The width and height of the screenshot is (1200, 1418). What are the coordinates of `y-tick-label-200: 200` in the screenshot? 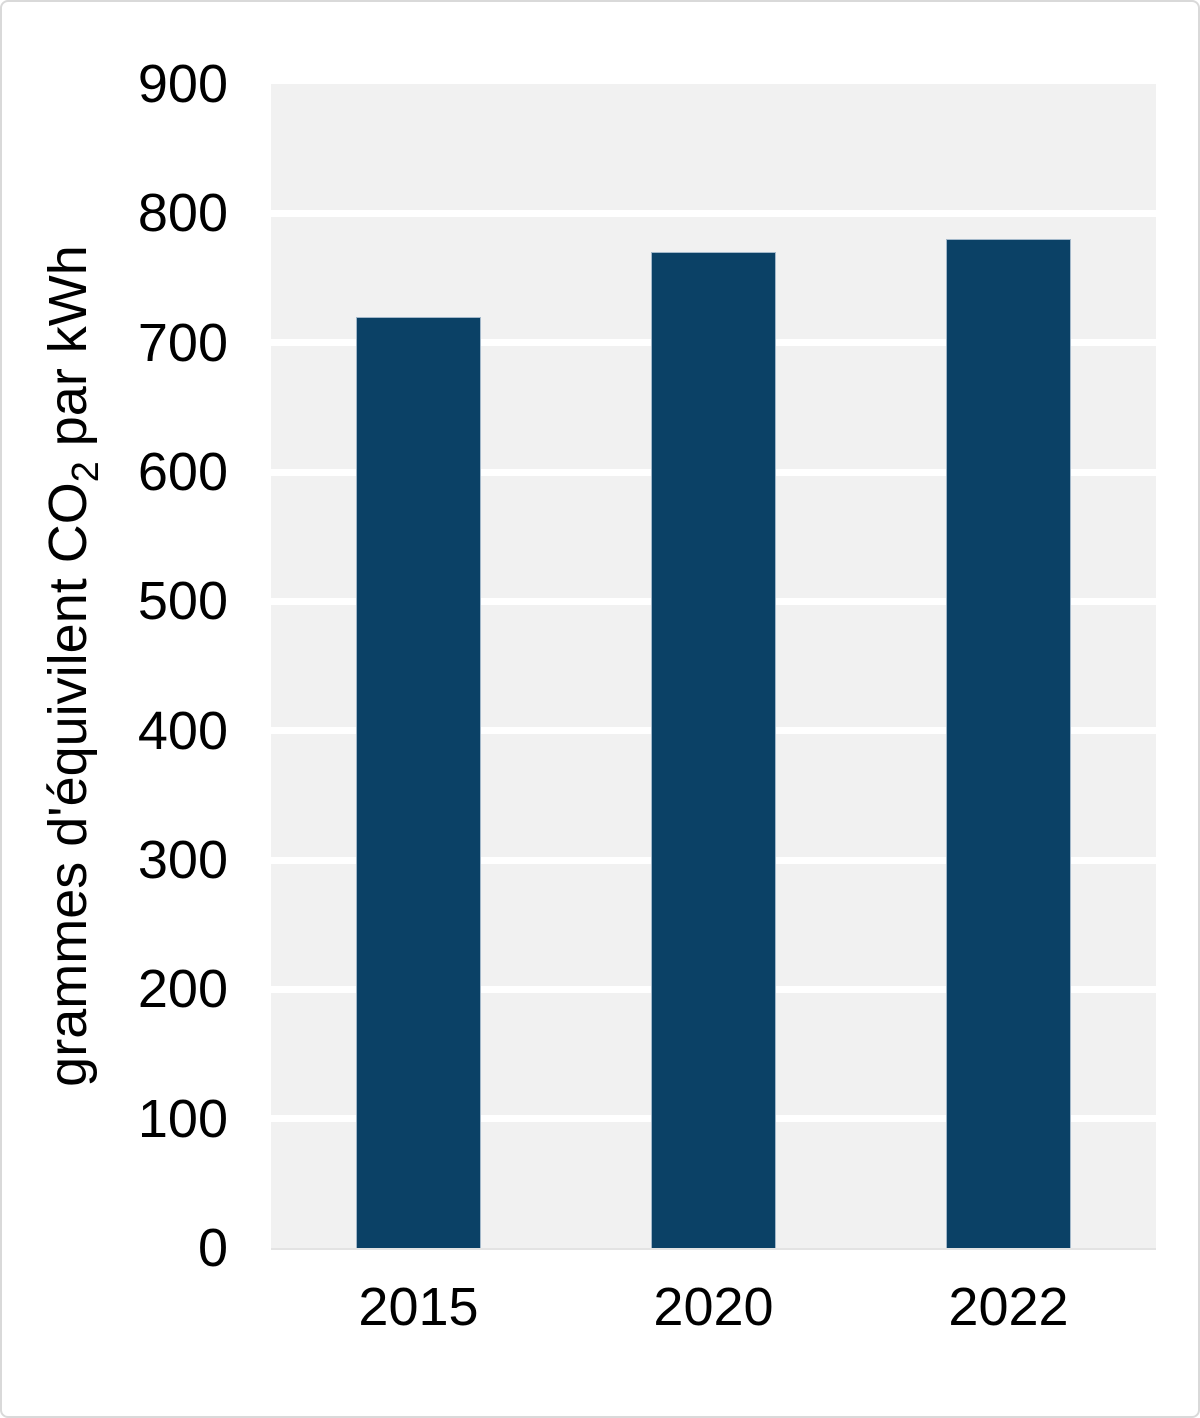 It's located at (182, 989).